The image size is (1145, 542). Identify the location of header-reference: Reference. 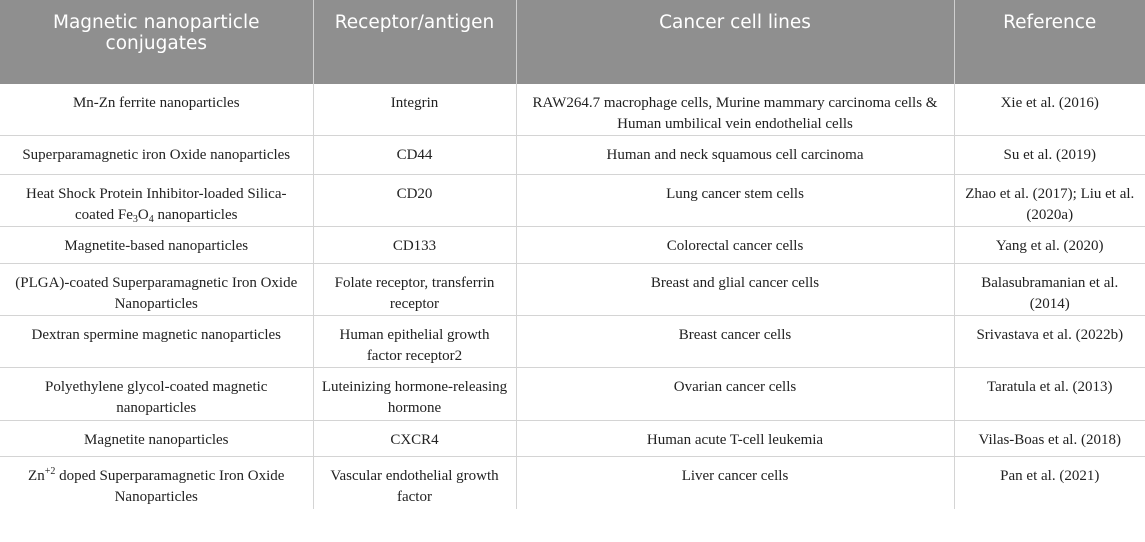
(1049, 42).